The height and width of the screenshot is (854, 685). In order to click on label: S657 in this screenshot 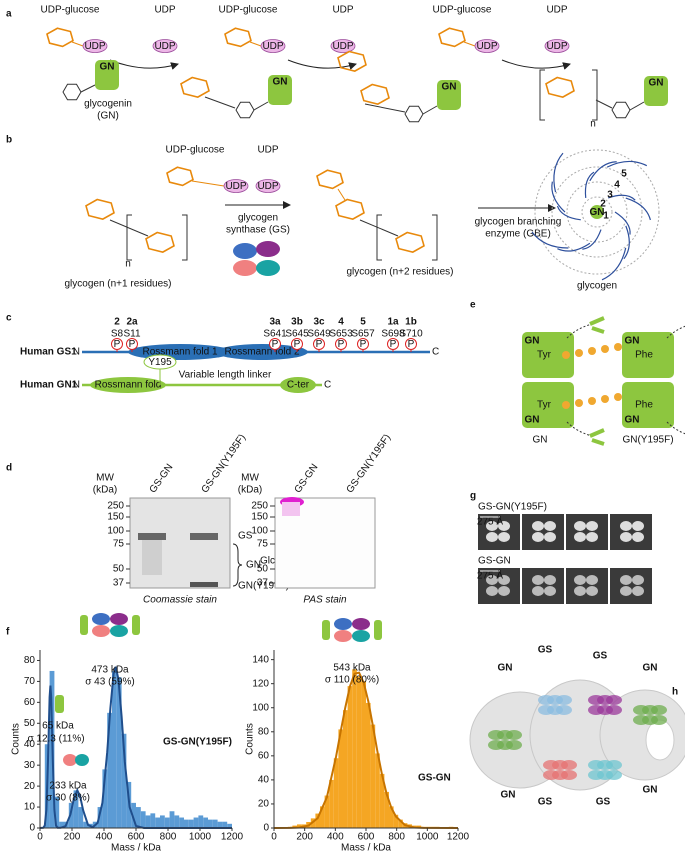, I will do `click(363, 334)`.